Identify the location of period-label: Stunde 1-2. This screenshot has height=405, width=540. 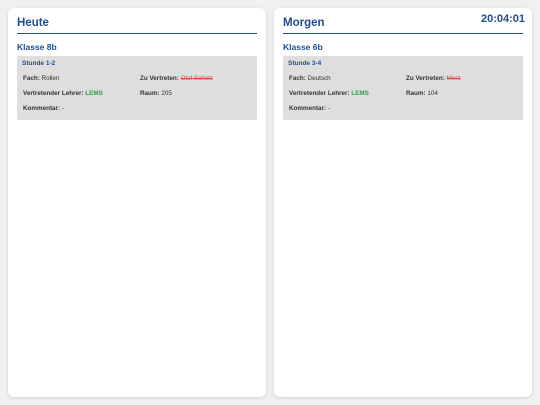
(39, 63).